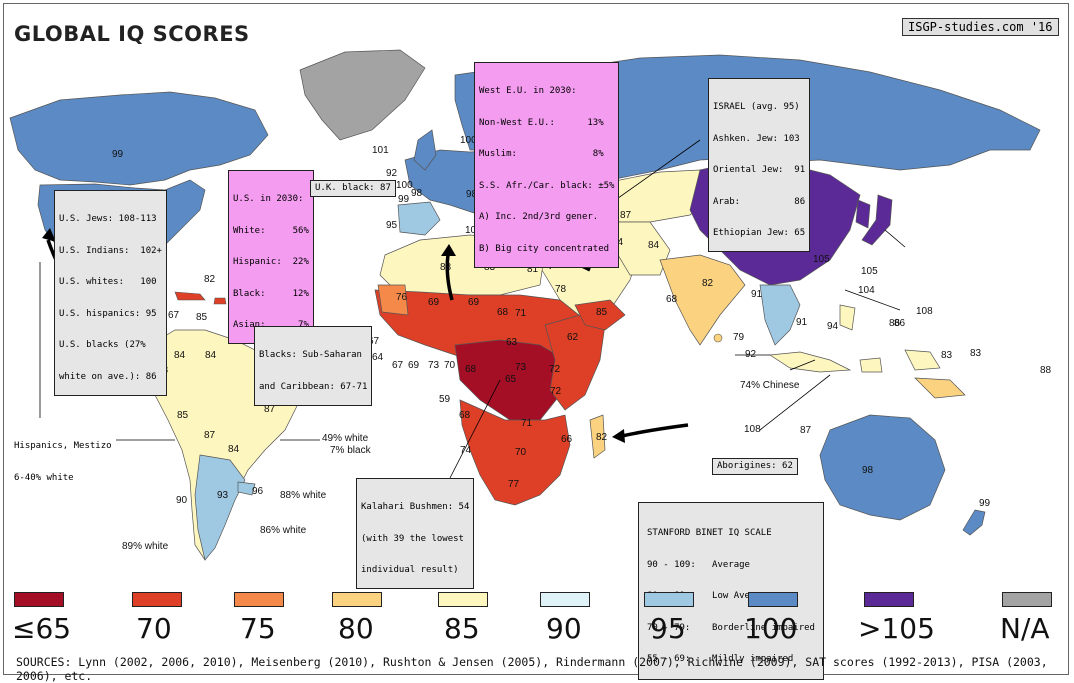 The height and width of the screenshot is (683, 1074). Describe the element at coordinates (445, 399) in the screenshot. I see `score-label: 59` at that location.